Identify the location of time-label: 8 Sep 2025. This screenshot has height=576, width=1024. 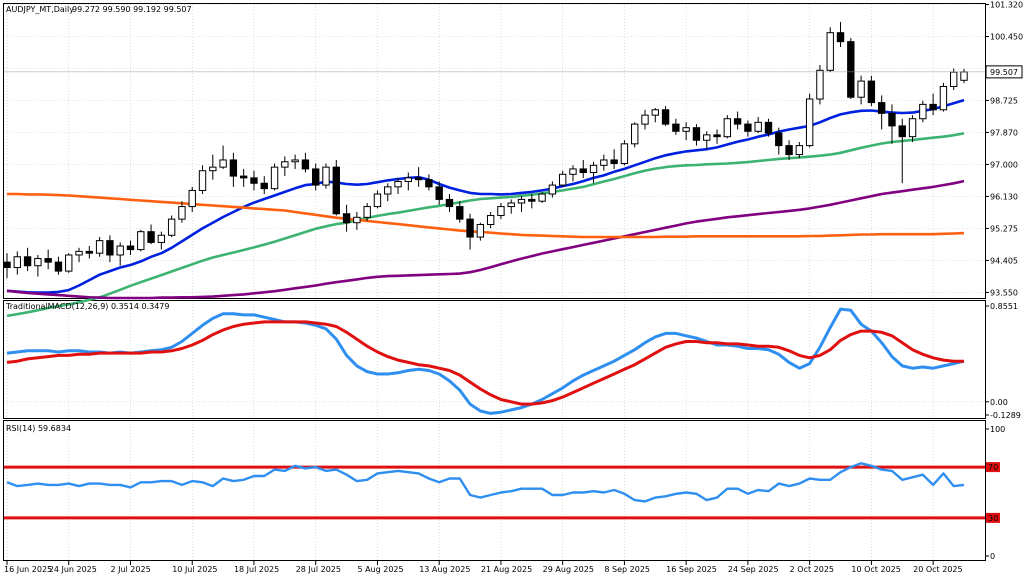
(627, 569).